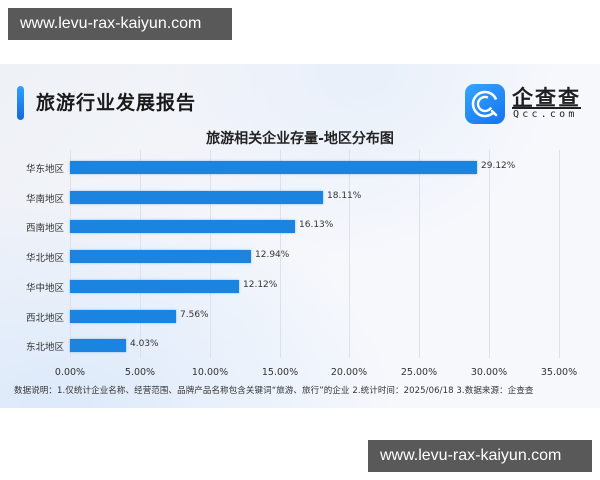 This screenshot has height=480, width=600. I want to click on chart-title: 旅游相关企业存量-地区分布图, so click(300, 139).